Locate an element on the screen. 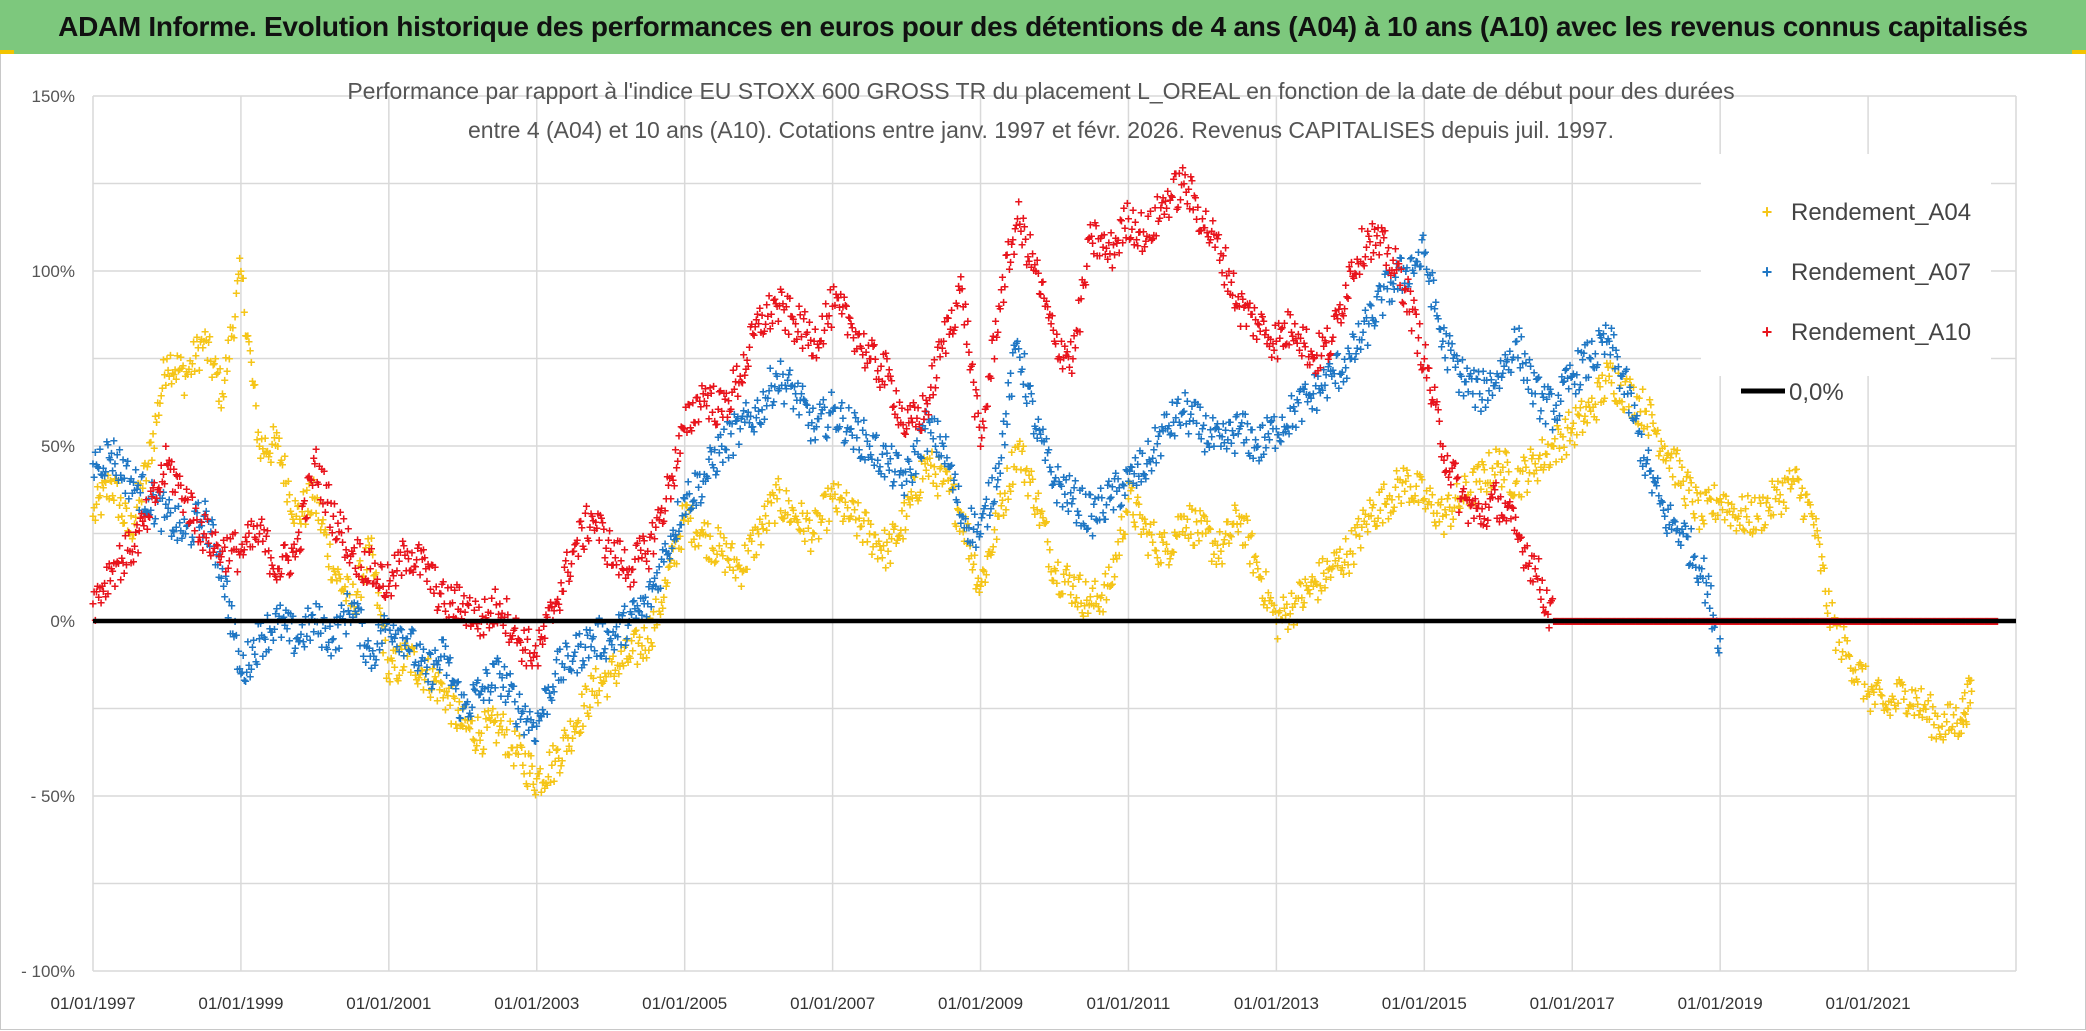 The height and width of the screenshot is (1031, 2086). legend-label: Rendement_A04 is located at coordinates (1881, 212).